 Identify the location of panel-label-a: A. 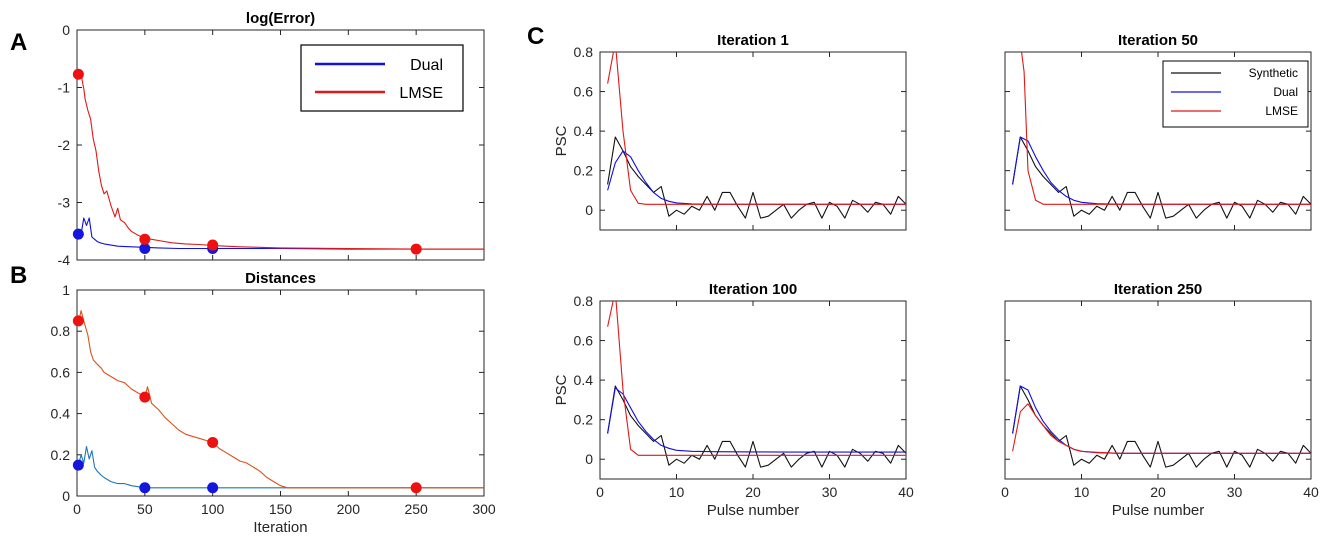
(18, 42).